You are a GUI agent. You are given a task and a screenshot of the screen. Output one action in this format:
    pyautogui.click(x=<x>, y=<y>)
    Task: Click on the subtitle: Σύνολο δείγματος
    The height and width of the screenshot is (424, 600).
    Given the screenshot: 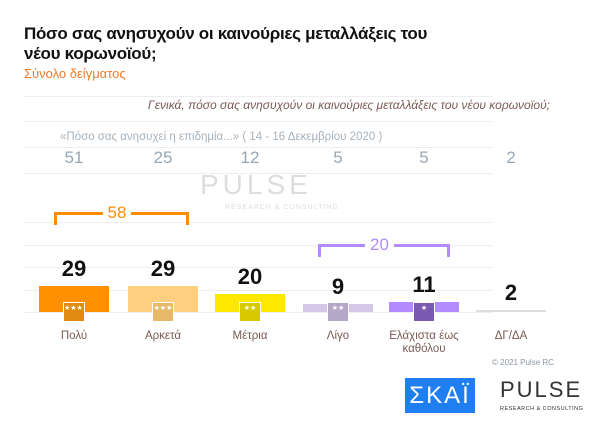 What is the action you would take?
    pyautogui.click(x=75, y=73)
    